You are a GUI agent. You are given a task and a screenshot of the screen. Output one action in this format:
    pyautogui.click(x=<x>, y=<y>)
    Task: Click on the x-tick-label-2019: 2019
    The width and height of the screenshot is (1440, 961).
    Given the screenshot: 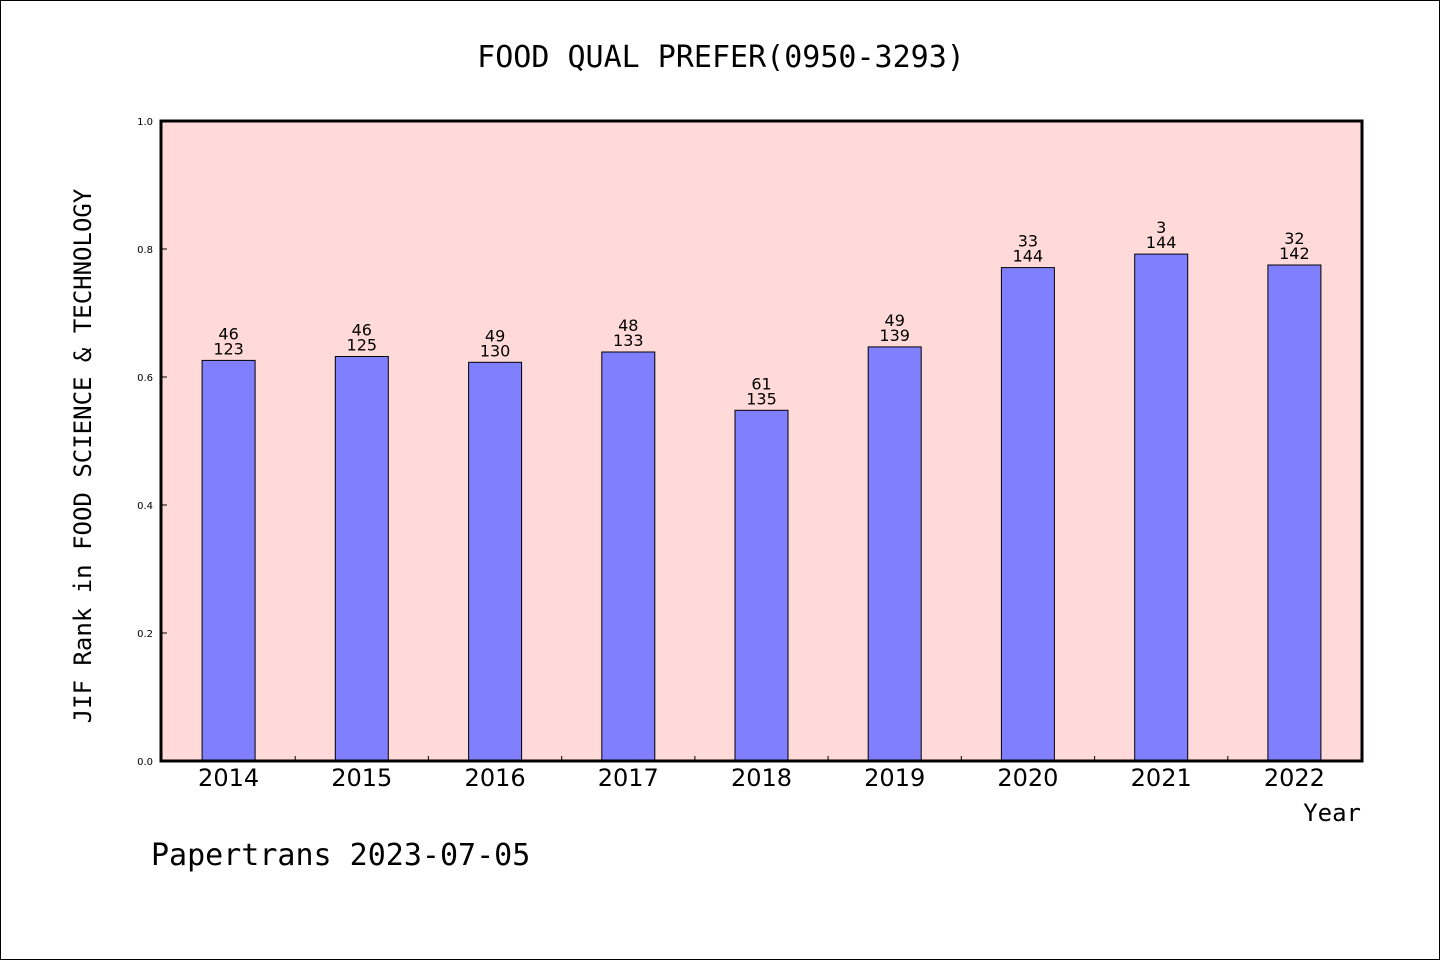 What is the action you would take?
    pyautogui.click(x=894, y=778)
    